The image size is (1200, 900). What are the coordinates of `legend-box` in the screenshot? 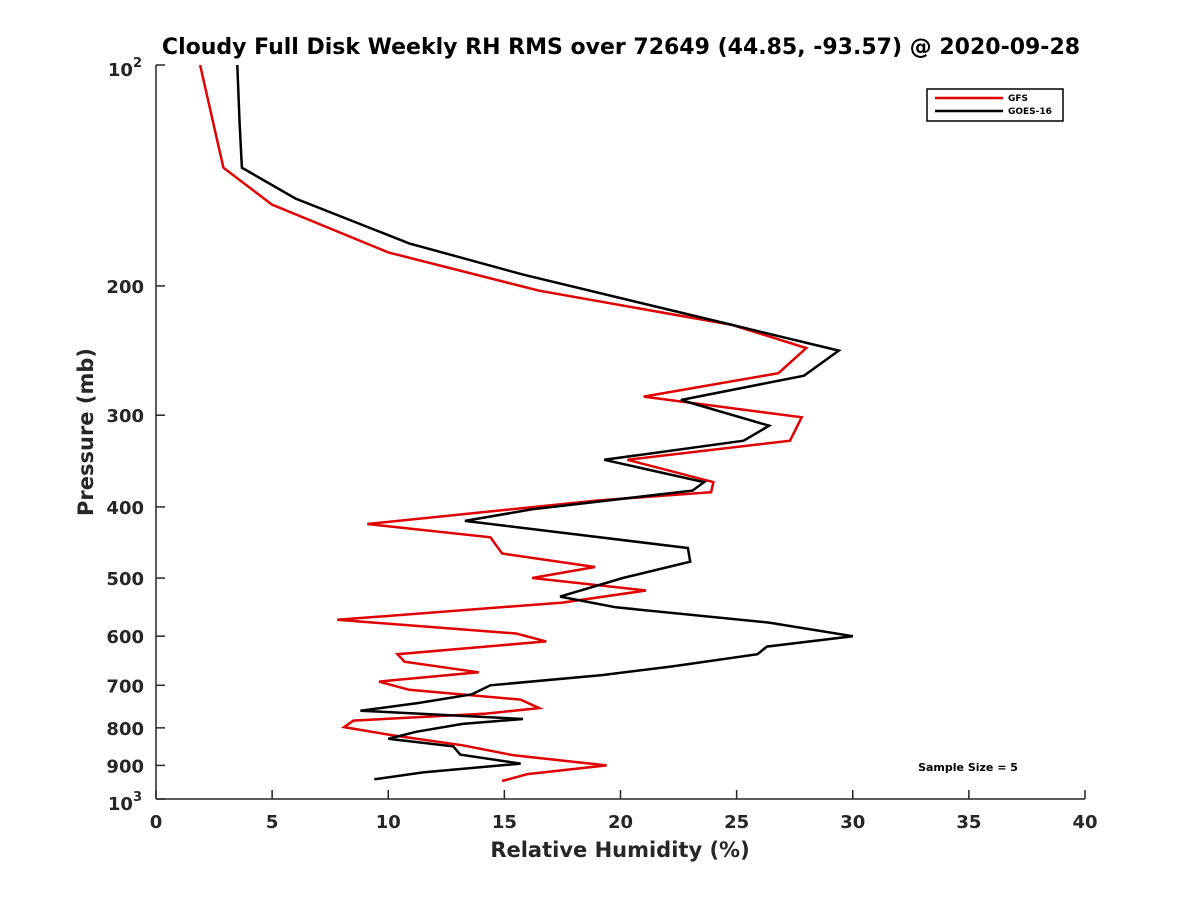 It's located at (995, 105).